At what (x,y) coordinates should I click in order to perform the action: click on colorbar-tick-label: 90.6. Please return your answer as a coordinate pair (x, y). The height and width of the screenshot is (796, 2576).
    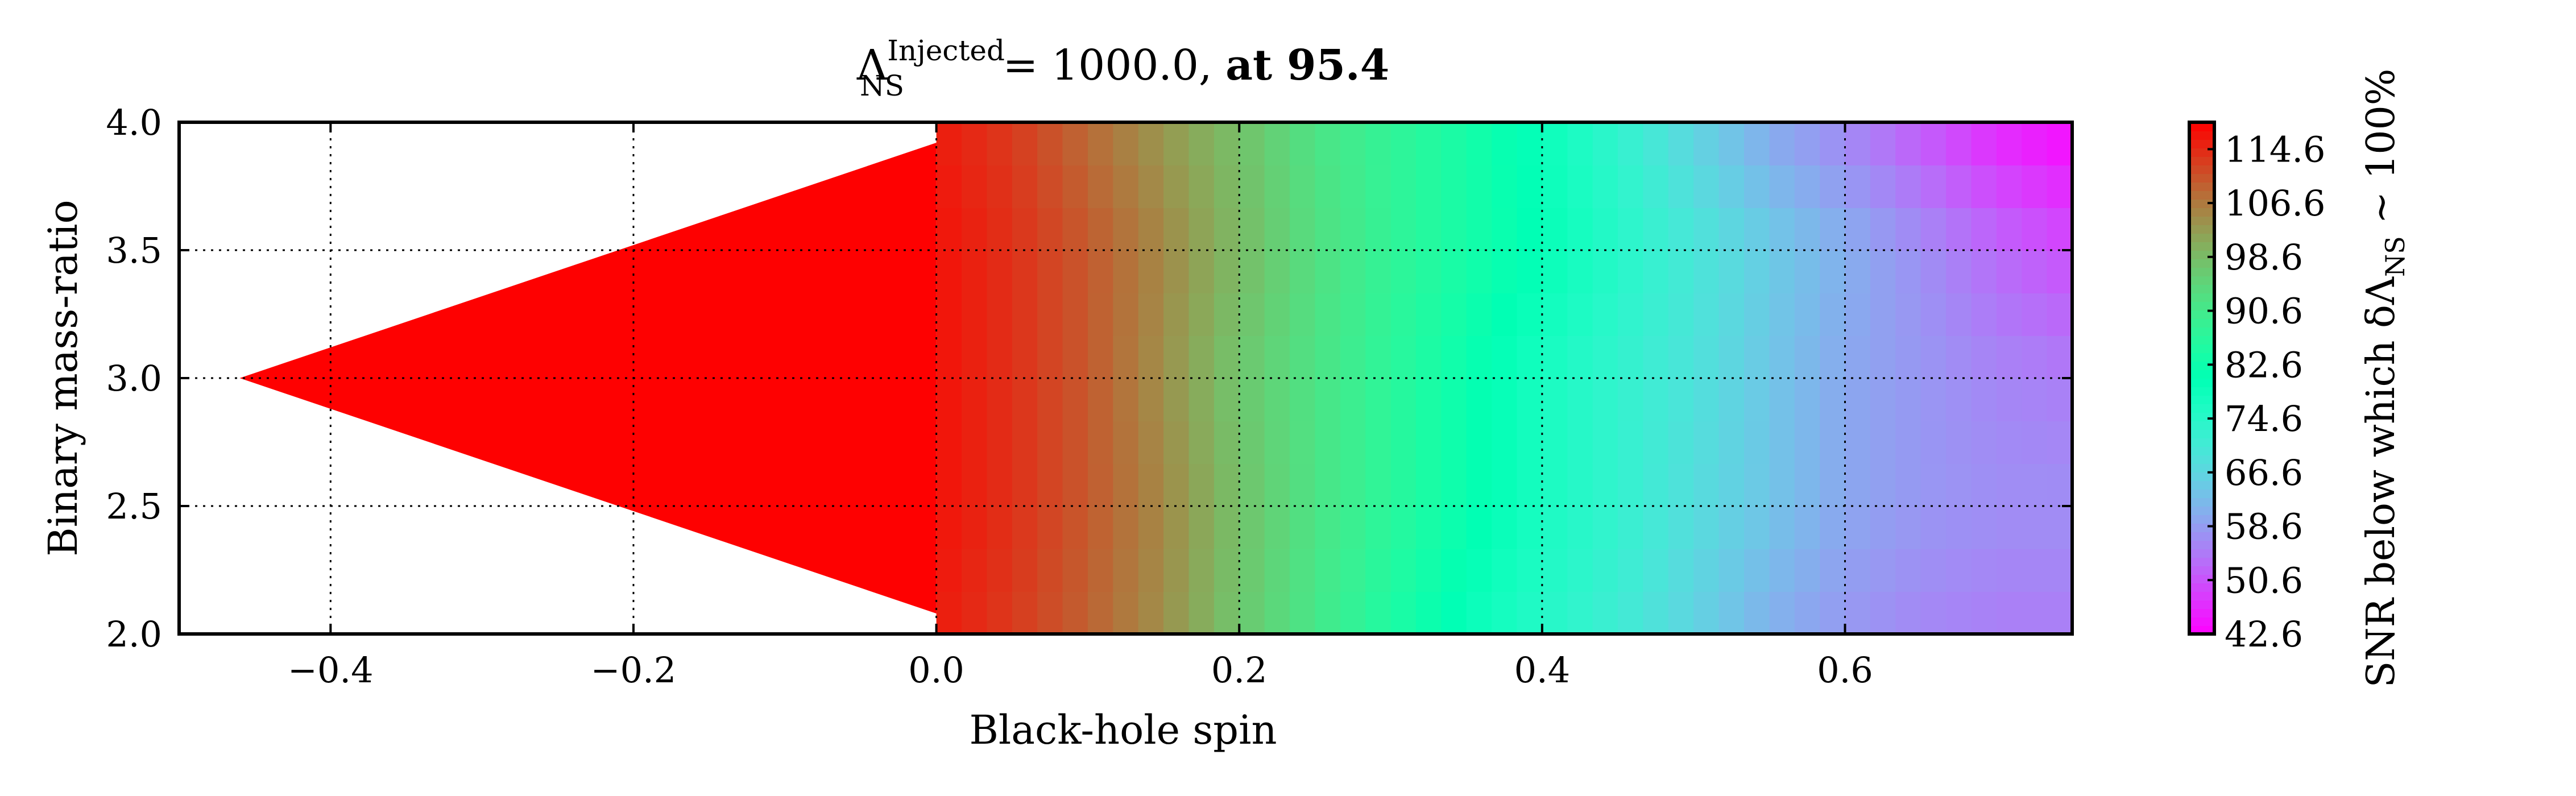
    Looking at the image, I should click on (2264, 311).